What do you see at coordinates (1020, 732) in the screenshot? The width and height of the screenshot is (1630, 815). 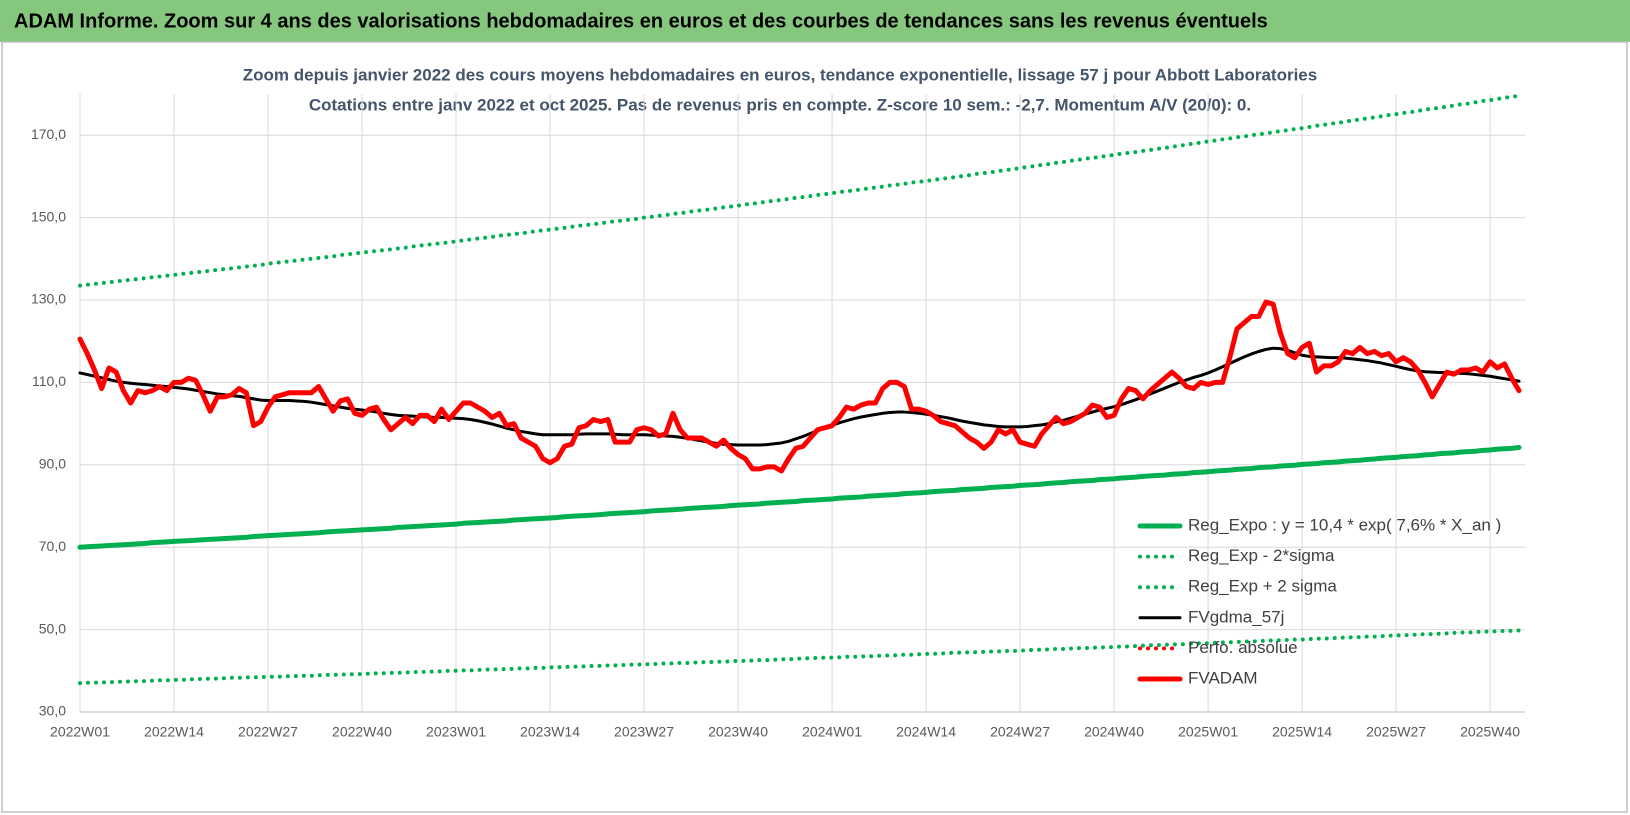 I see `x-tick-label: 2024W27` at bounding box center [1020, 732].